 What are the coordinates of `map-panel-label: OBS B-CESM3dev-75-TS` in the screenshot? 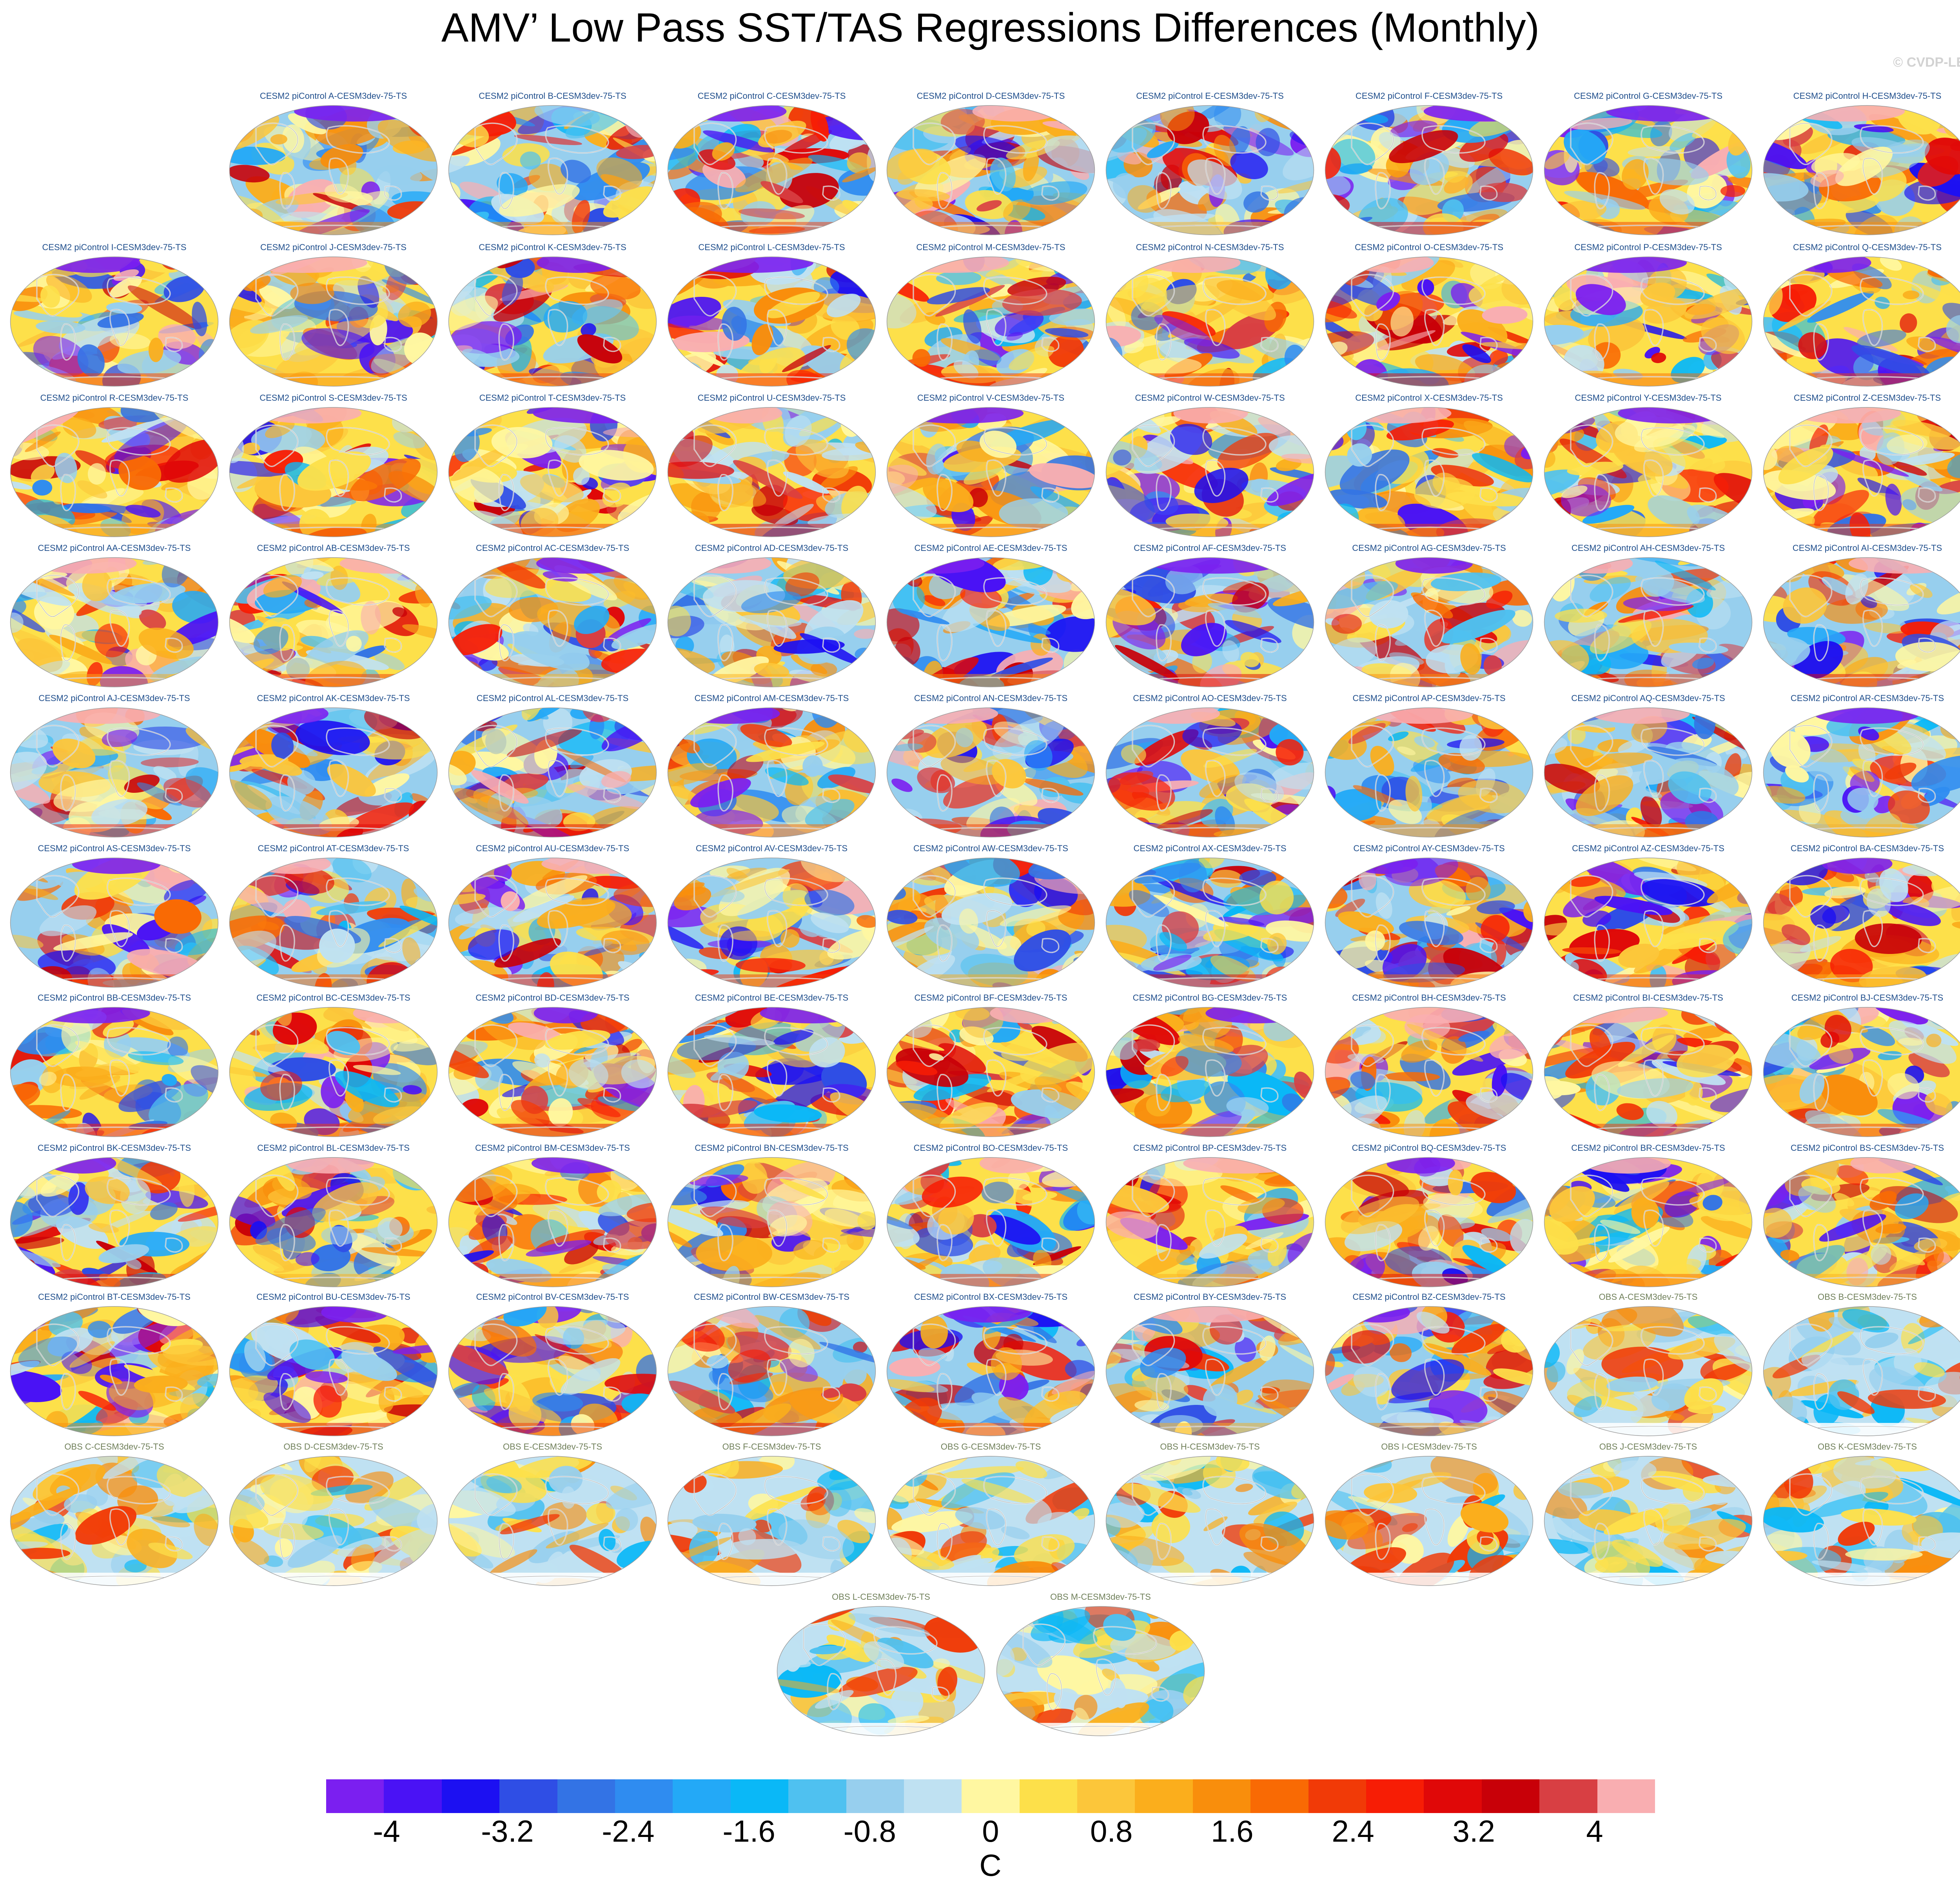 It's located at (1867, 1297).